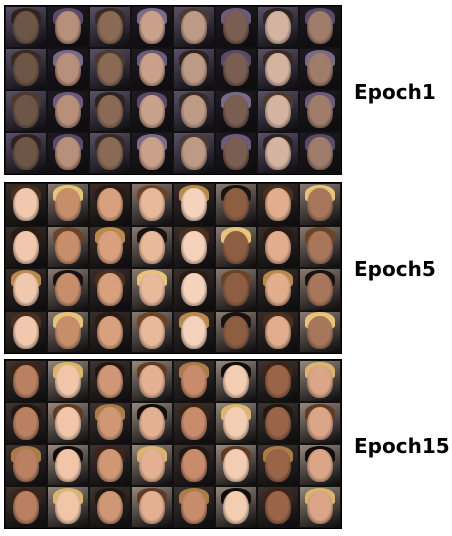 This screenshot has height=536, width=452. What do you see at coordinates (395, 269) in the screenshot?
I see `epoch-label-5: Epoch5` at bounding box center [395, 269].